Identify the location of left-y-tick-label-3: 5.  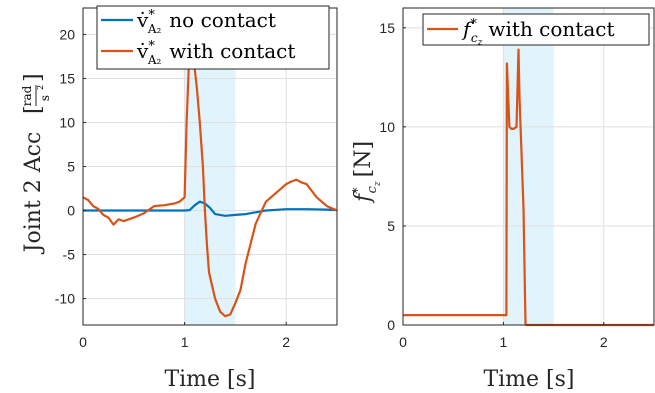
(71, 167).